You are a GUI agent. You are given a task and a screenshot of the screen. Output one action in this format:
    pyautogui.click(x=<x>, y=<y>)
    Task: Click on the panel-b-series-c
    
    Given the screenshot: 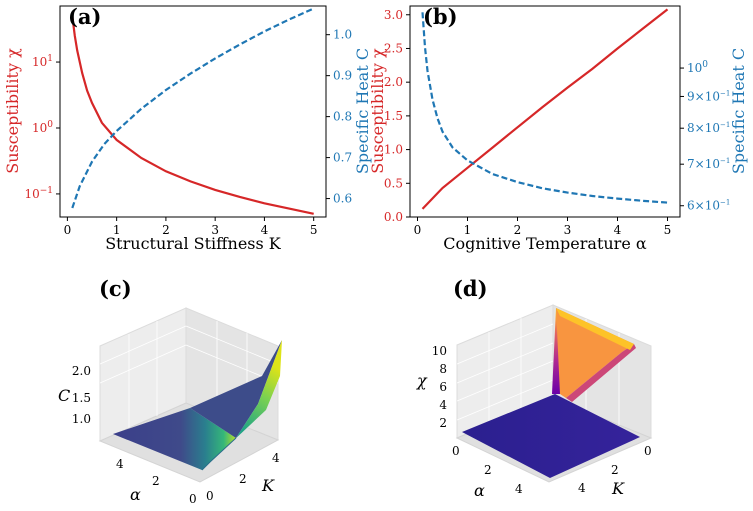 What is the action you would take?
    pyautogui.click(x=544, y=108)
    